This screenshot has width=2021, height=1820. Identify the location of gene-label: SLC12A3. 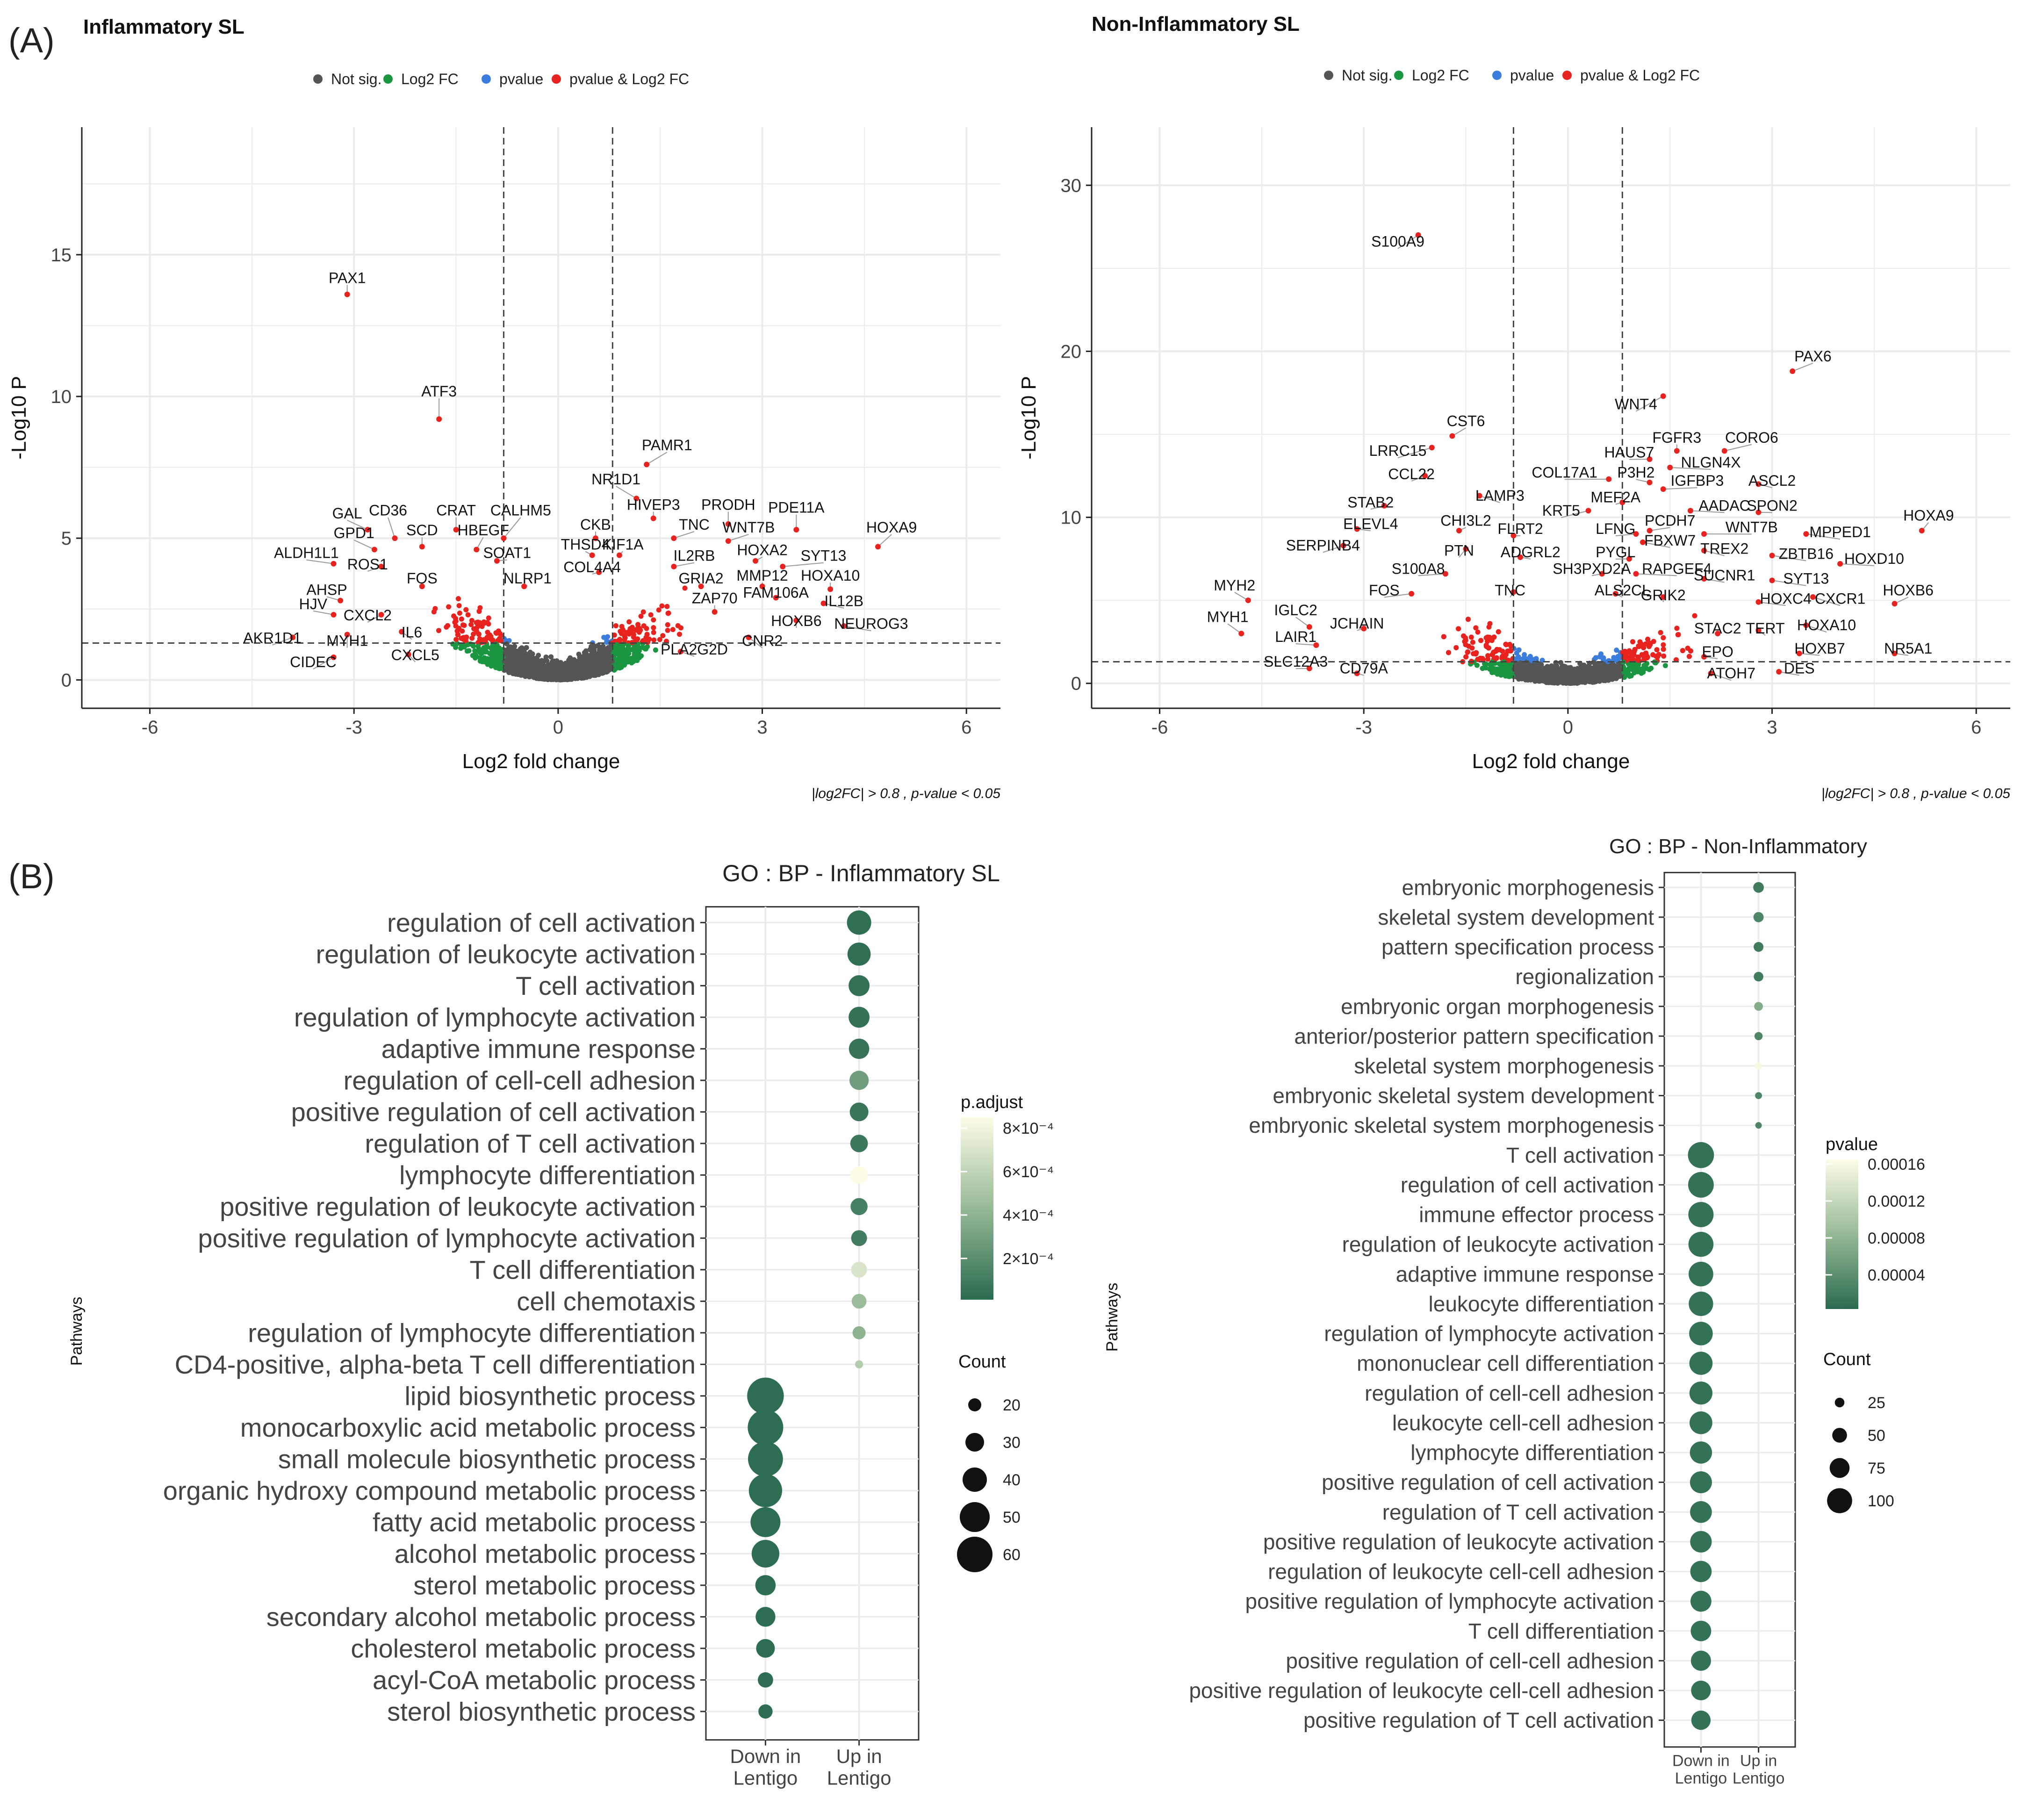
(1296, 661).